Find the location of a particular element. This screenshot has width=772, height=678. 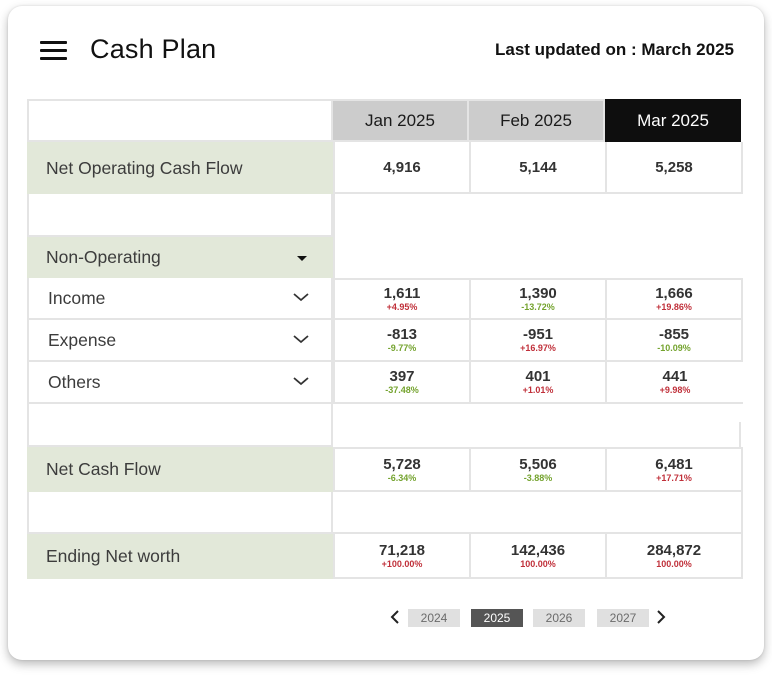

month-header-jan: Jan 2025 is located at coordinates (401, 120).